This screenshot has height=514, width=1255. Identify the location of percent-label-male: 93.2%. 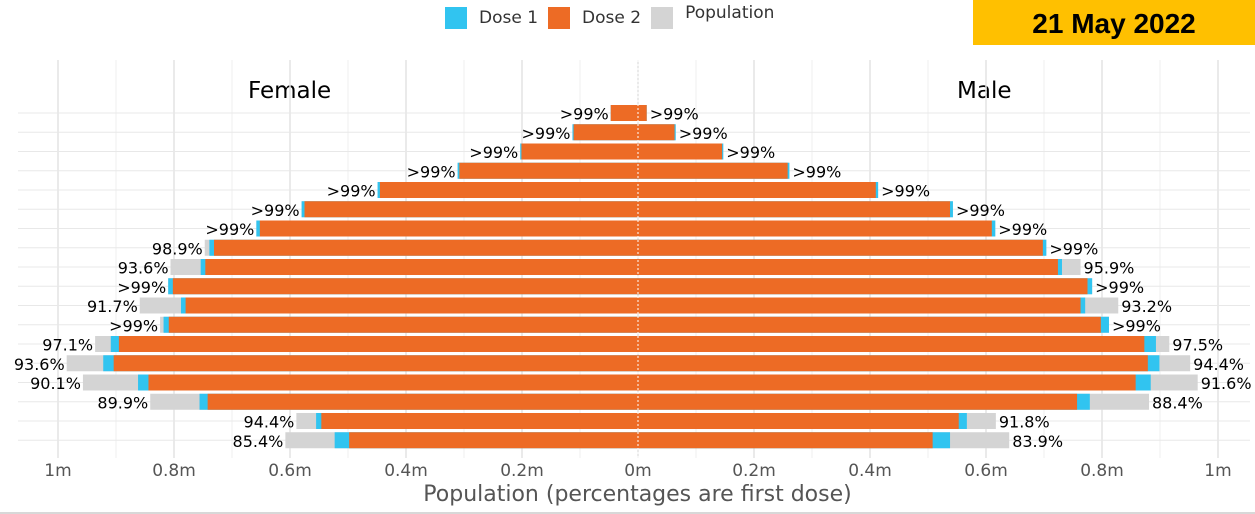
(1146, 306).